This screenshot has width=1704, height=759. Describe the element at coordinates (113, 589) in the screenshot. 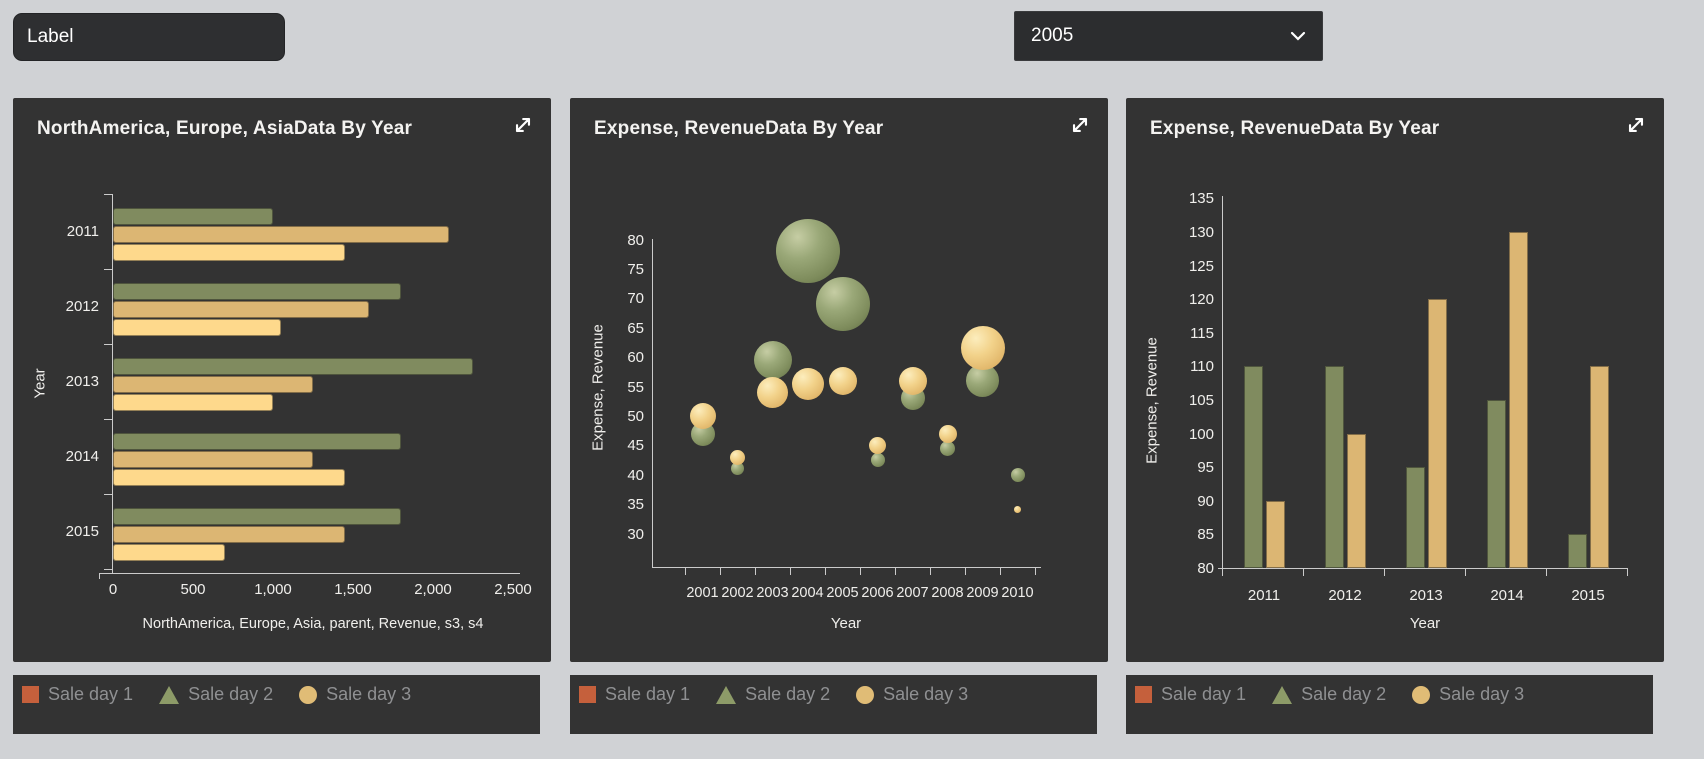

I see `x-tick-label: 0` at that location.